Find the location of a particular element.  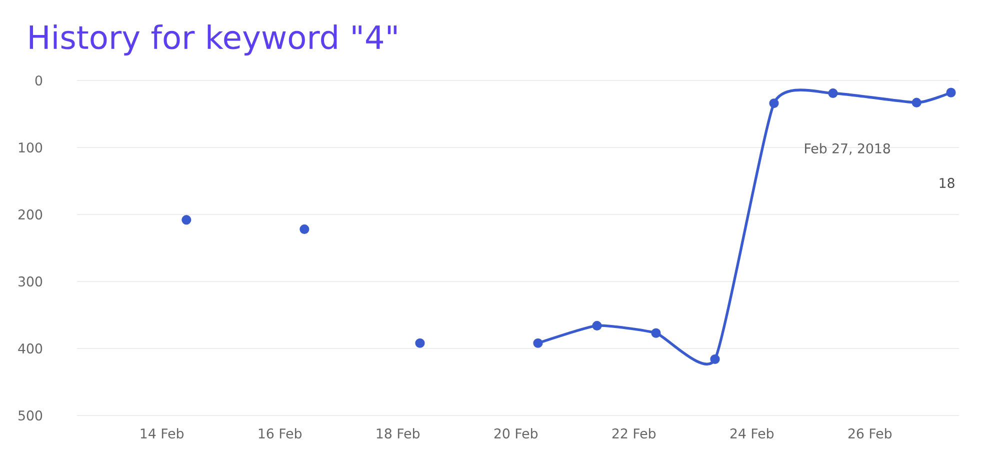

x-tick-label: 20 Feb is located at coordinates (516, 433).